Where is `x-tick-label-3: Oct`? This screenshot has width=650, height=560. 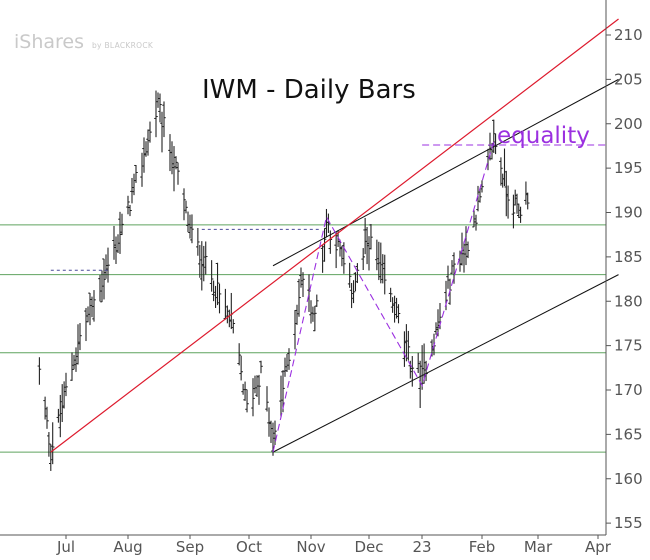 x-tick-label-3: Oct is located at coordinates (249, 547).